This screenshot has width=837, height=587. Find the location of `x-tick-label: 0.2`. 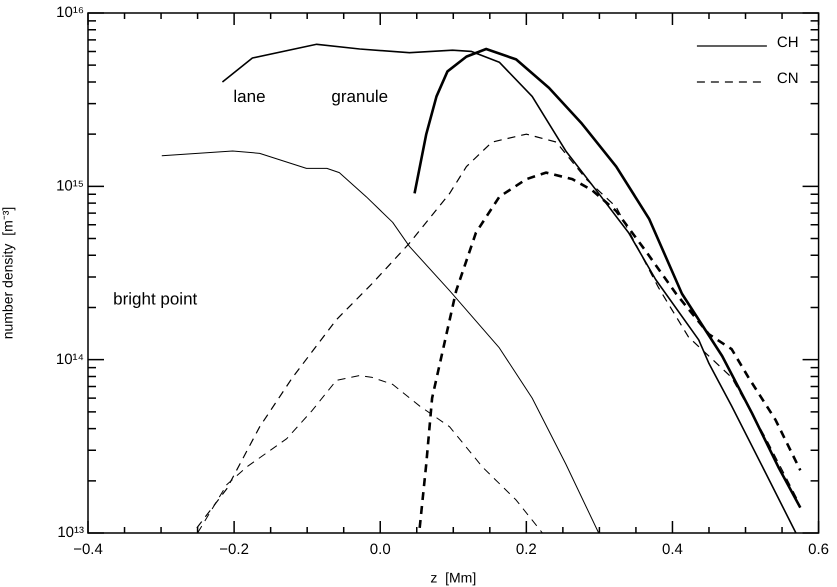

x-tick-label: 0.2 is located at coordinates (526, 549).